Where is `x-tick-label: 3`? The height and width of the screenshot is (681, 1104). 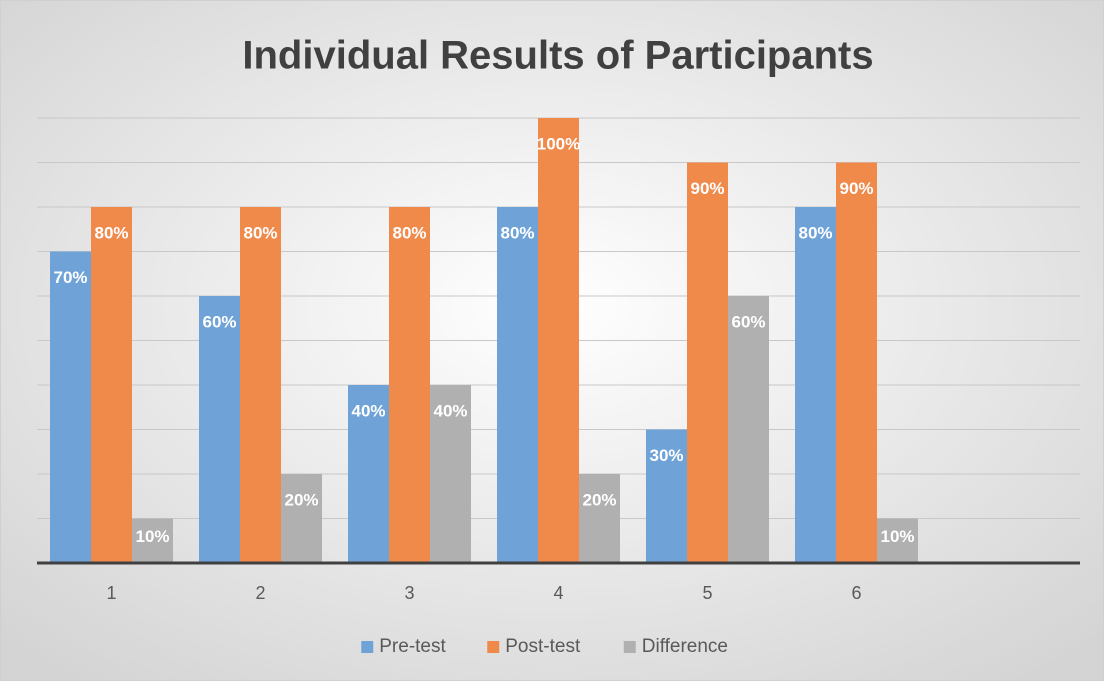
x-tick-label: 3 is located at coordinates (409, 593).